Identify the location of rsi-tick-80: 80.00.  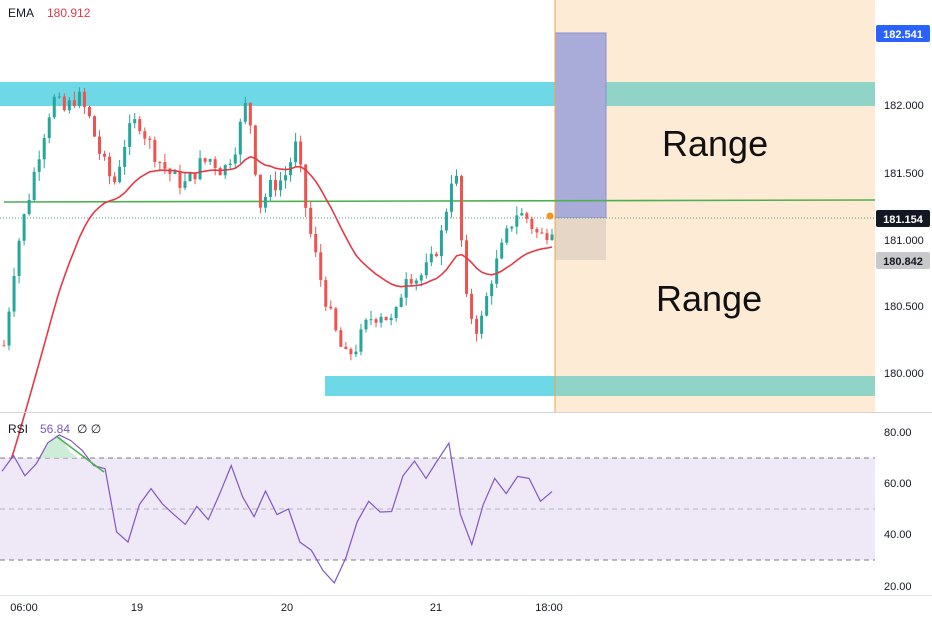
(898, 433).